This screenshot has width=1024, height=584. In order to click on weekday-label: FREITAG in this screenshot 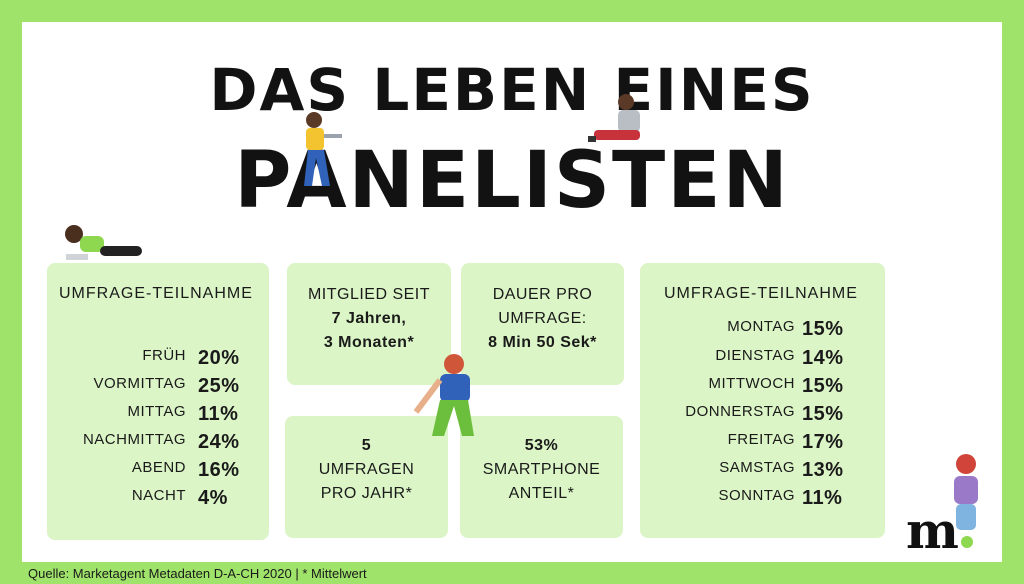, I will do `click(761, 439)`.